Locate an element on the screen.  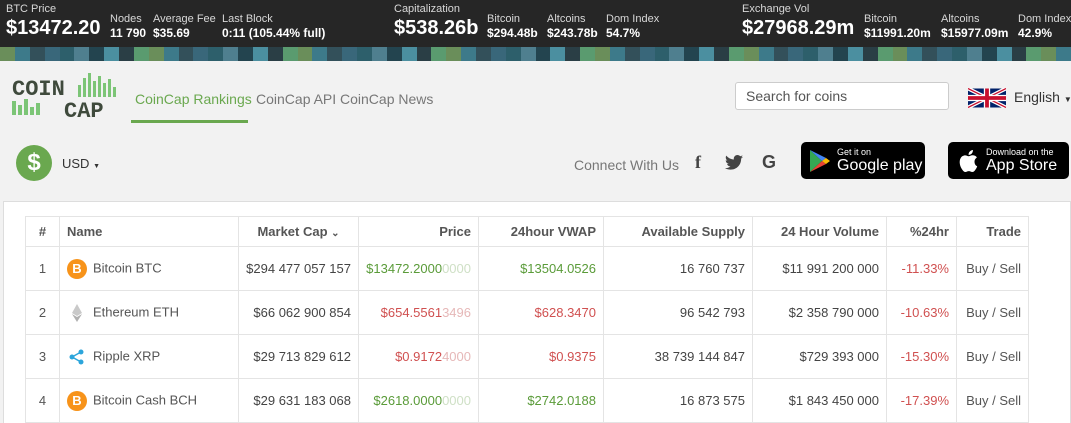
nav-coincap-news: CoinCap News is located at coordinates (387, 99).